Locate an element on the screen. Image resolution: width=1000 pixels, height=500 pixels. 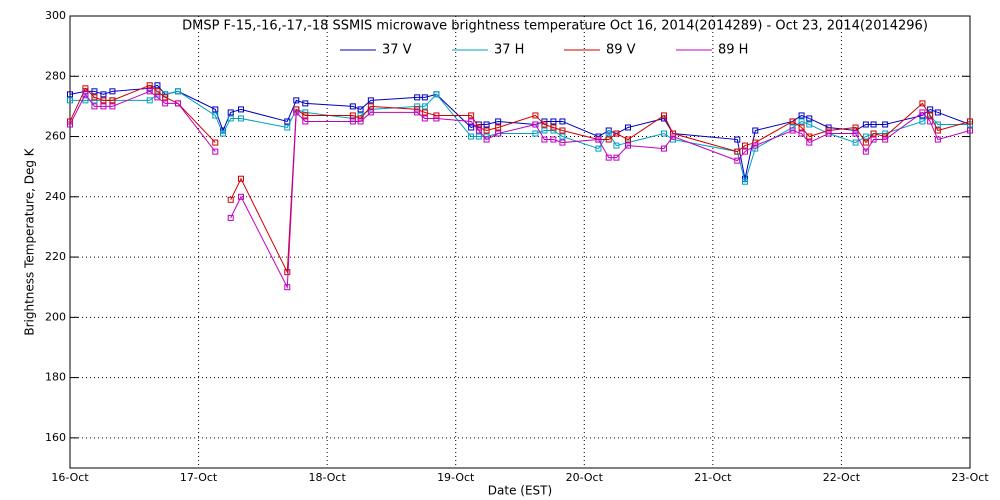
legend-label: 89 H is located at coordinates (733, 50).